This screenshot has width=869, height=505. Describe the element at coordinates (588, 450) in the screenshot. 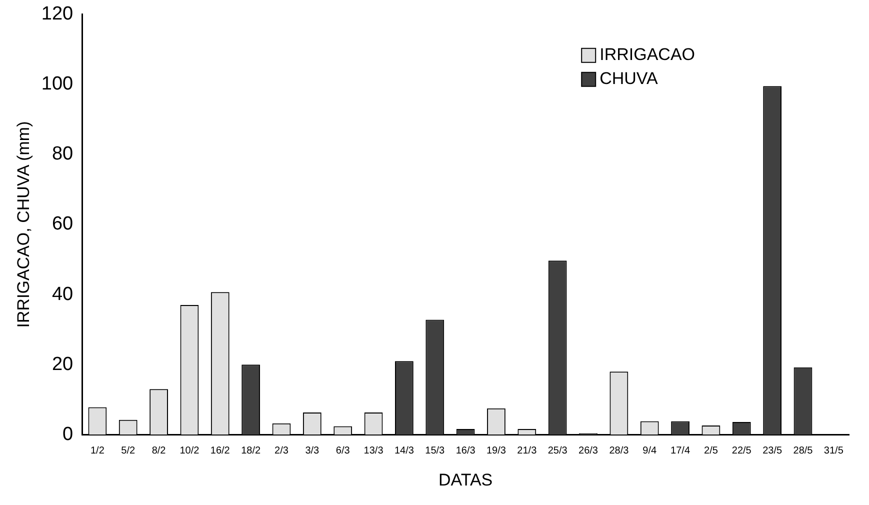

I see `x-tick-label: 26/3` at that location.